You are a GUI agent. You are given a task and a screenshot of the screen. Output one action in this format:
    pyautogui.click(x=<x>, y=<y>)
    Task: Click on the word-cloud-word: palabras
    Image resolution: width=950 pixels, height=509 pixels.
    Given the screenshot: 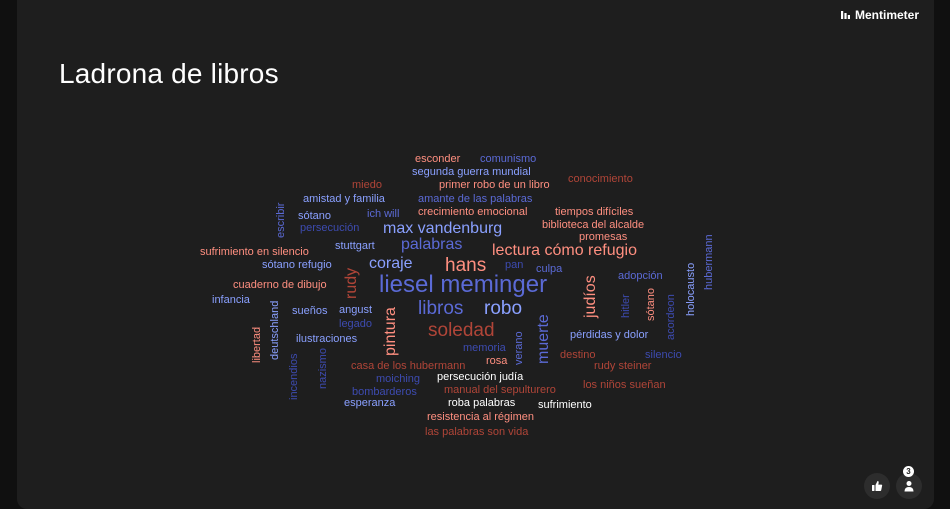 What is the action you would take?
    pyautogui.click(x=432, y=244)
    